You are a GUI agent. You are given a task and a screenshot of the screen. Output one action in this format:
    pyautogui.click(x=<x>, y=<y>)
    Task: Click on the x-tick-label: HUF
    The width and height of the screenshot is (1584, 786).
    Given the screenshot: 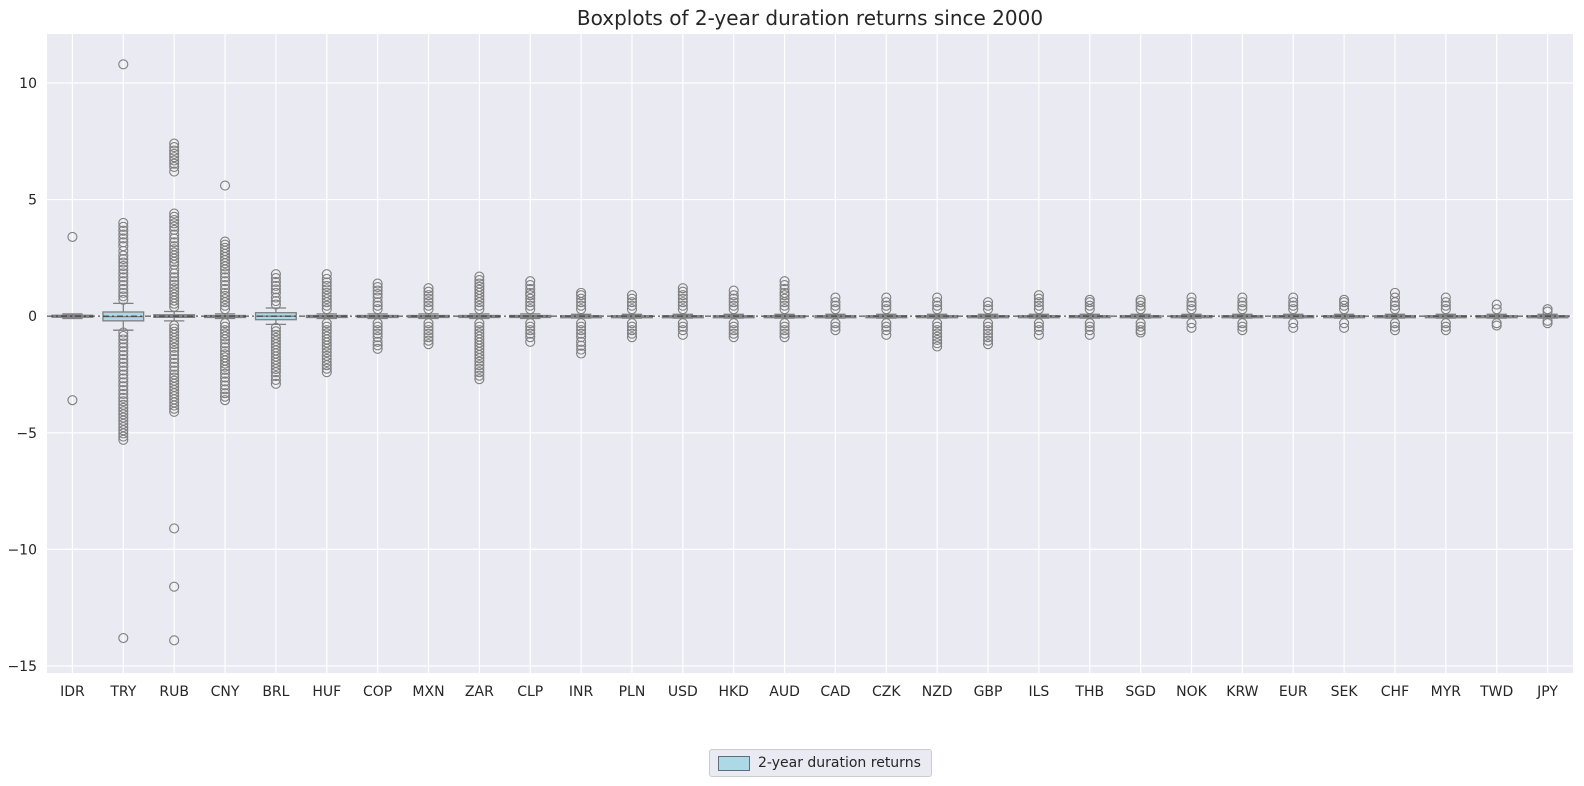 What is the action you would take?
    pyautogui.click(x=326, y=692)
    